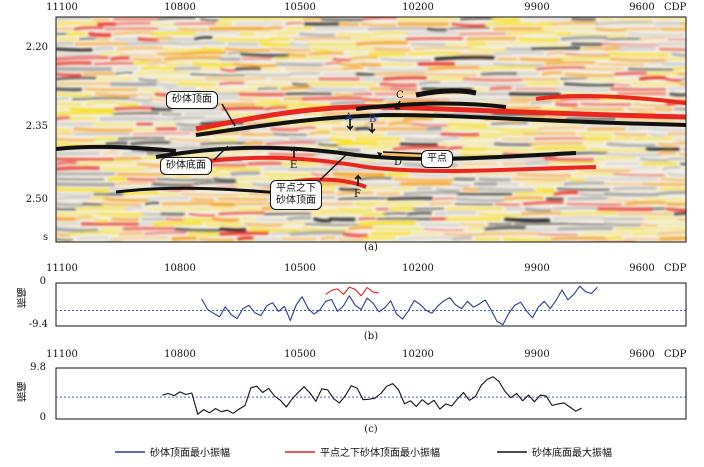 The height and width of the screenshot is (467, 704). I want to click on legend-label-top: 砂体顶面最小振幅, so click(190, 453).